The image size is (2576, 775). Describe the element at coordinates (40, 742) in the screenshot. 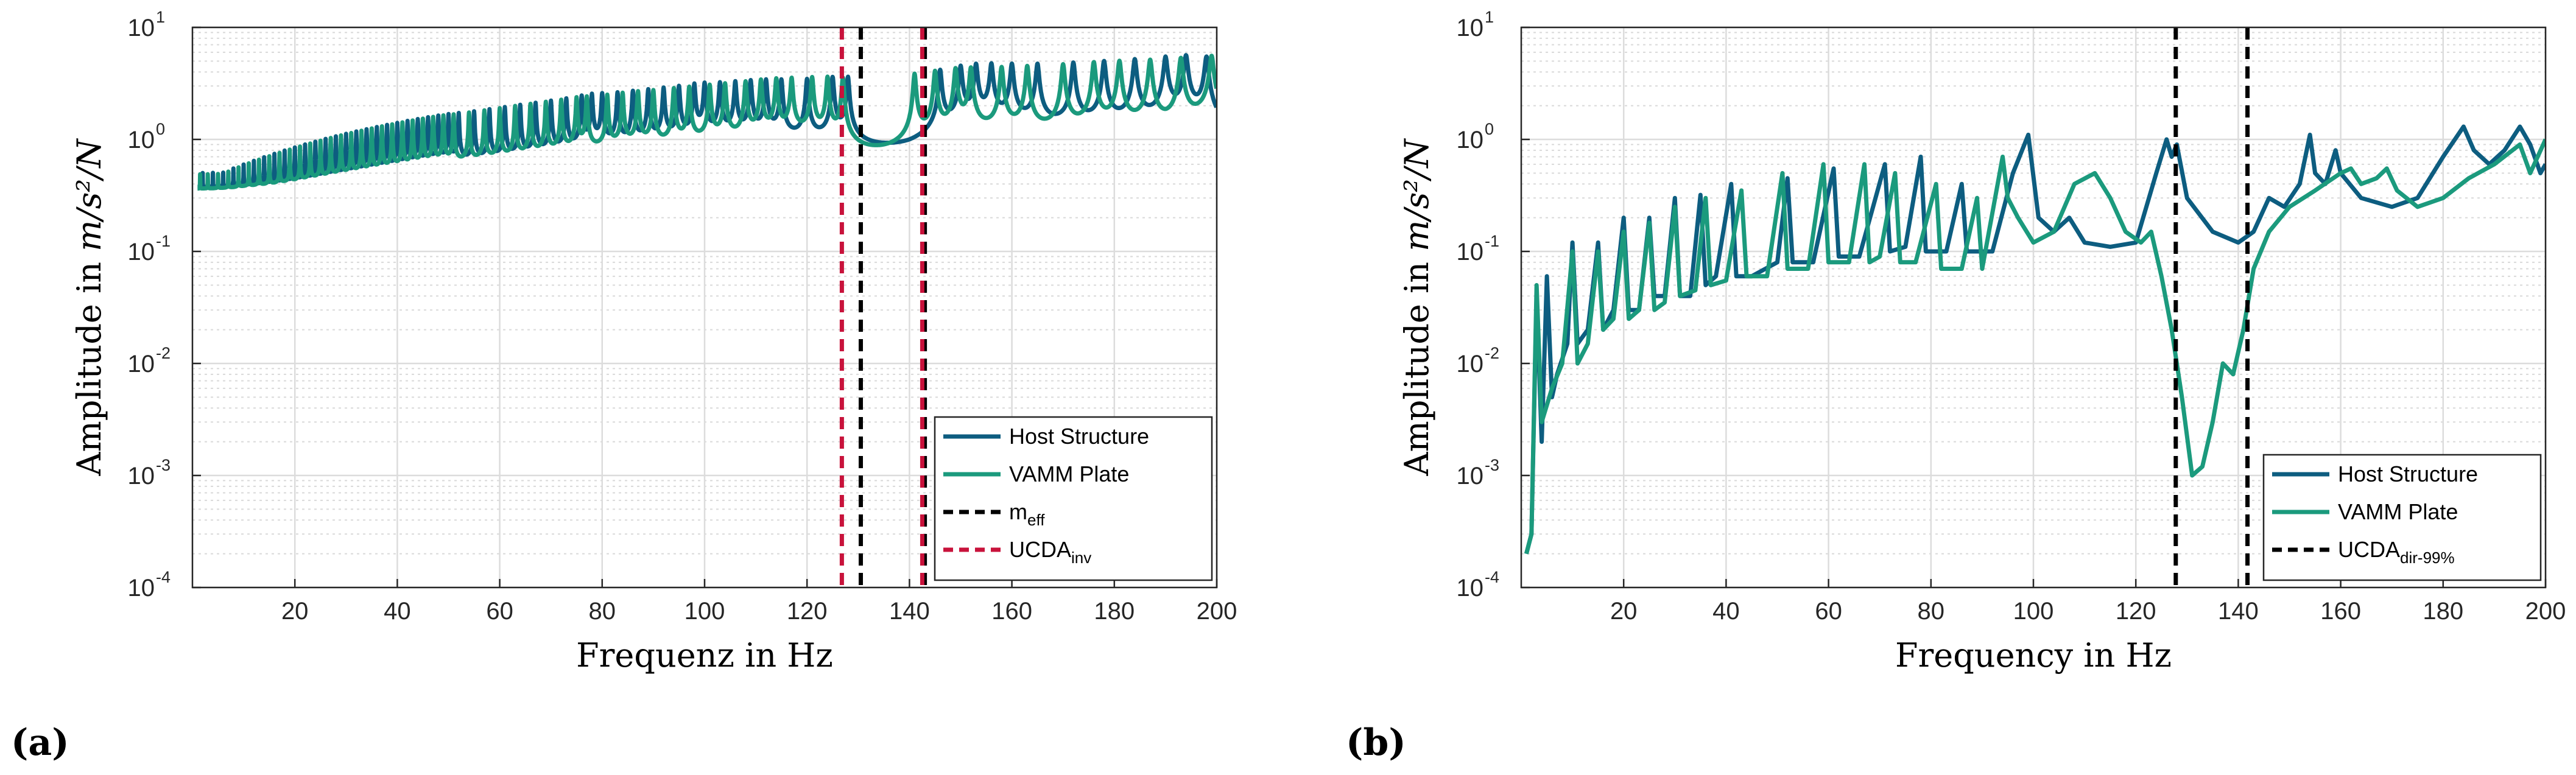

I see `panel-tag: (a)` at that location.